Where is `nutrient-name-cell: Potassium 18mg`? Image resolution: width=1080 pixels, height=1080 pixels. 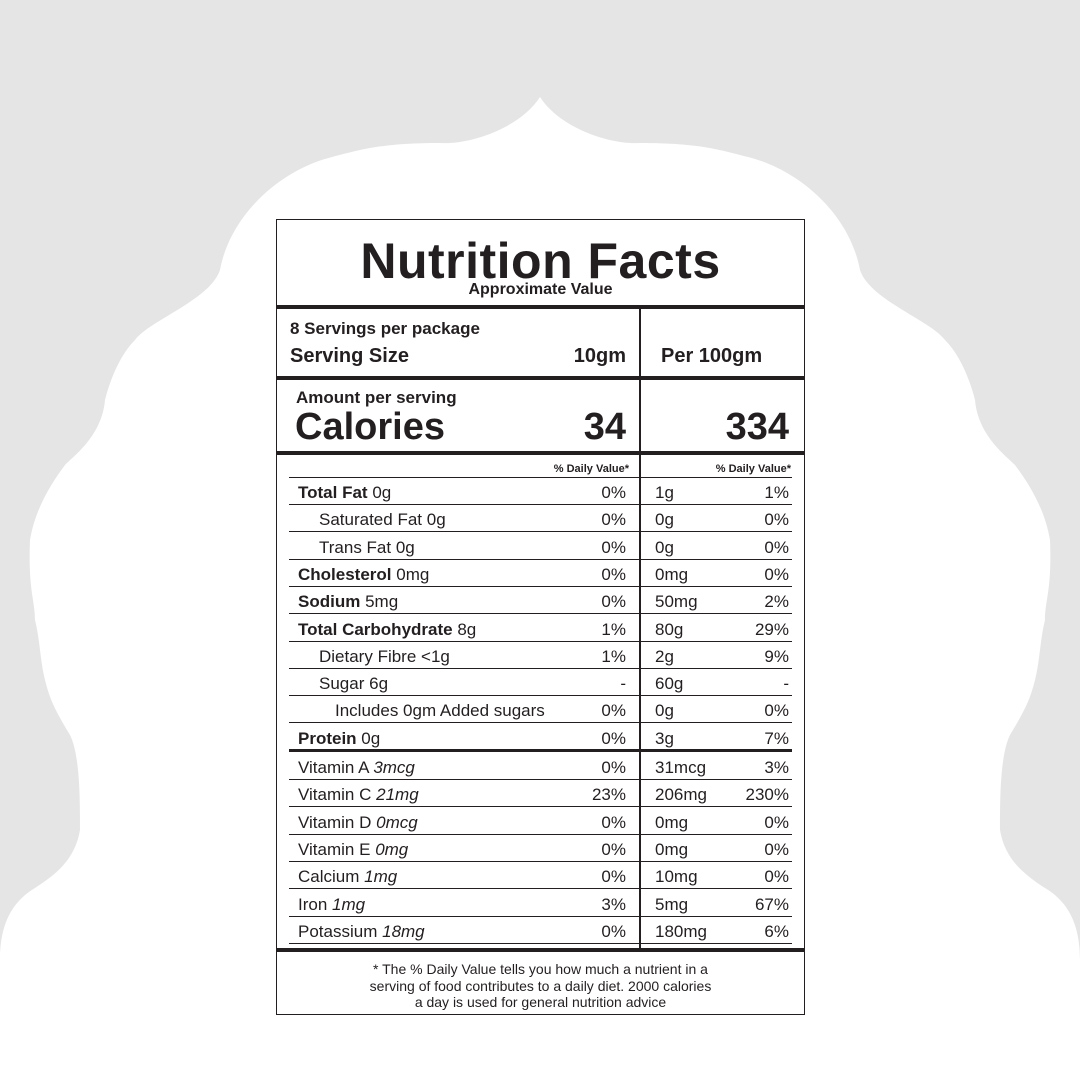 nutrient-name-cell: Potassium 18mg is located at coordinates (361, 932).